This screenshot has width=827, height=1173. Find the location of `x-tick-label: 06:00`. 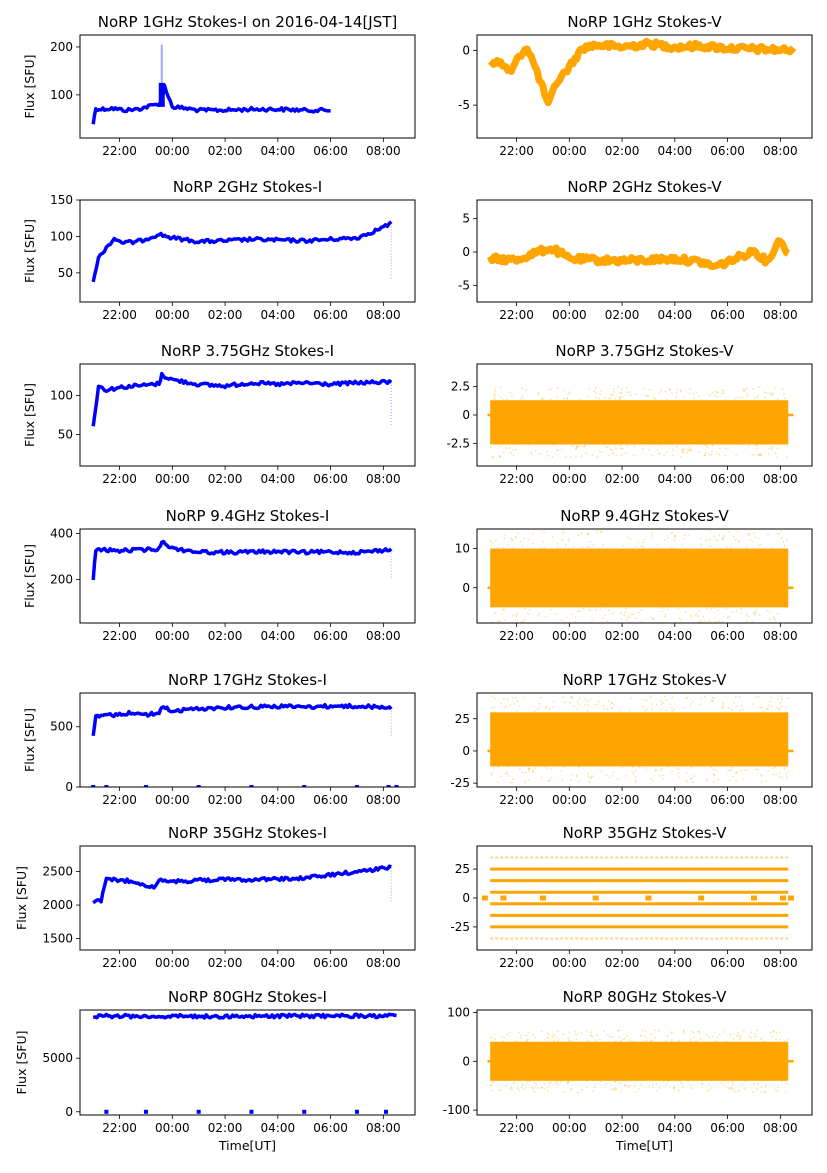

x-tick-label: 06:00 is located at coordinates (330, 479).